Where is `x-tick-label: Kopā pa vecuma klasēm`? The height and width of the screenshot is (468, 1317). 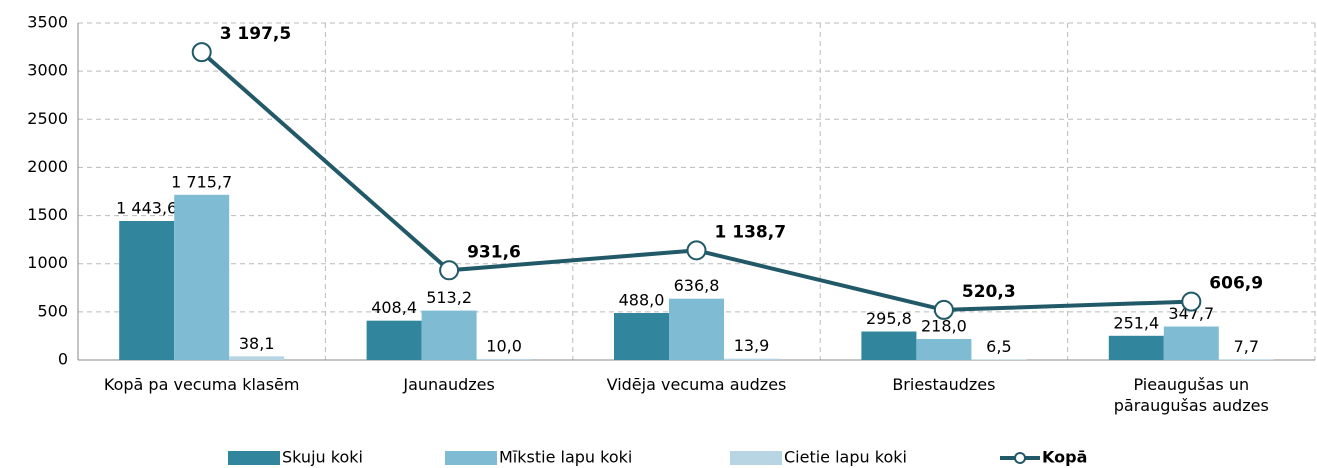 x-tick-label: Kopā pa vecuma klasēm is located at coordinates (201, 384).